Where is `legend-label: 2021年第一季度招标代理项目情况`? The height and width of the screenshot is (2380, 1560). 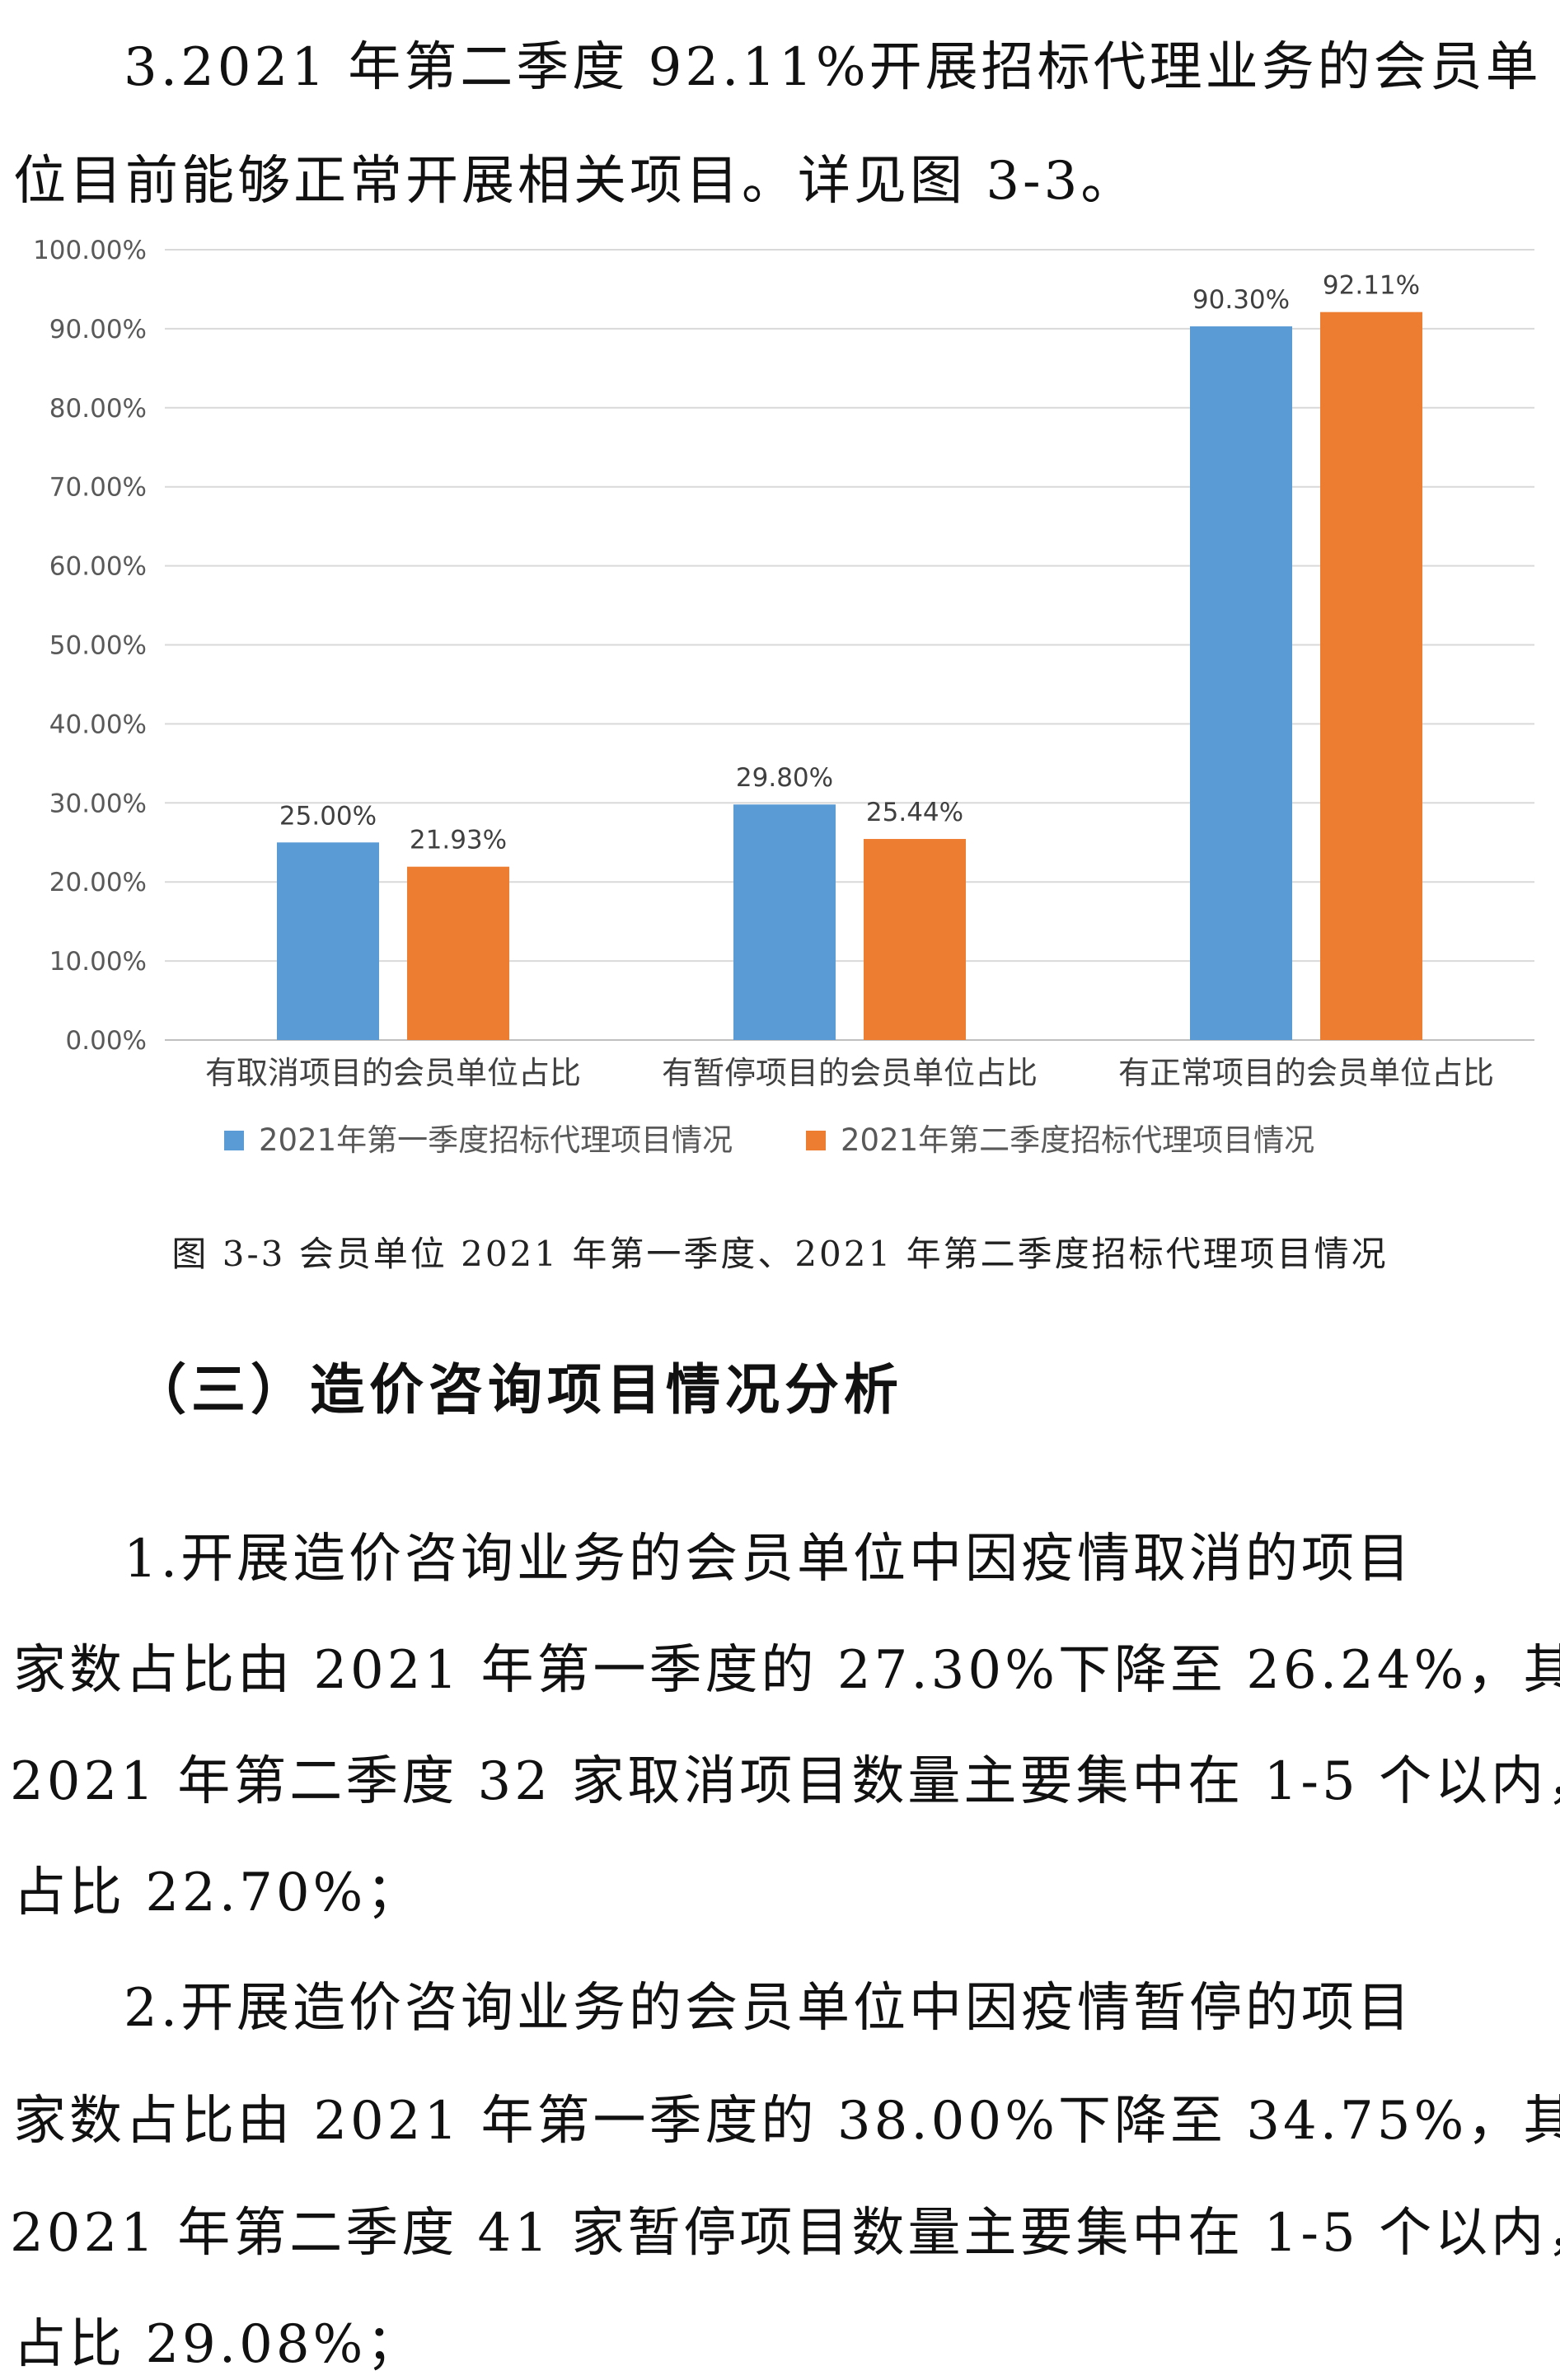
legend-label: 2021年第一季度招标代理项目情况 is located at coordinates (496, 1140).